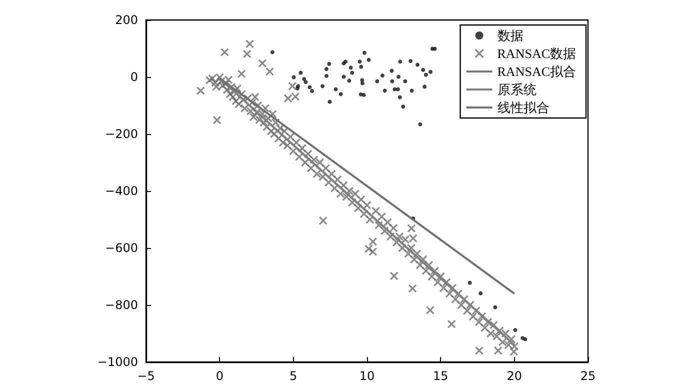  I want to click on legend-label: 线性拟合, so click(523, 107).